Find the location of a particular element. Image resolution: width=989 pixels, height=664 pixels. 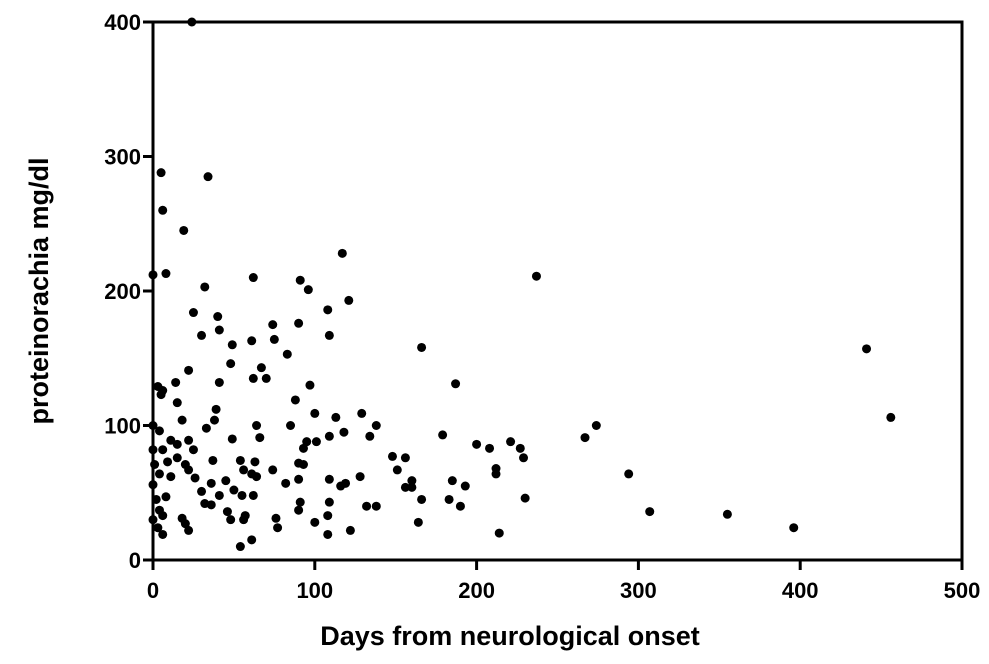

x-tick-label: 400 is located at coordinates (800, 590).